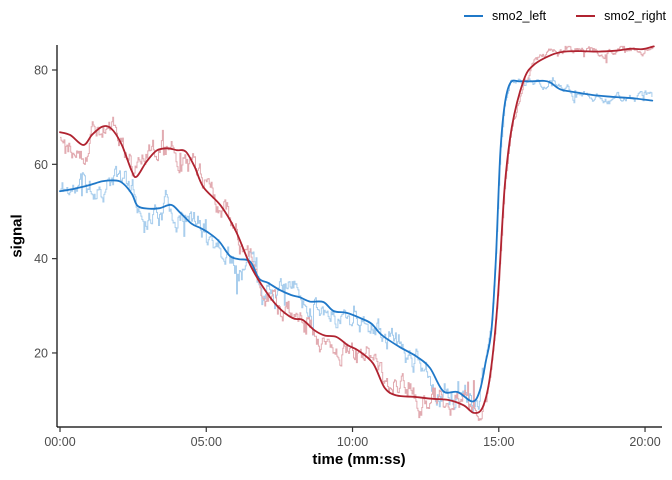  What do you see at coordinates (41, 165) in the screenshot?
I see `y-tick-label: 60` at bounding box center [41, 165].